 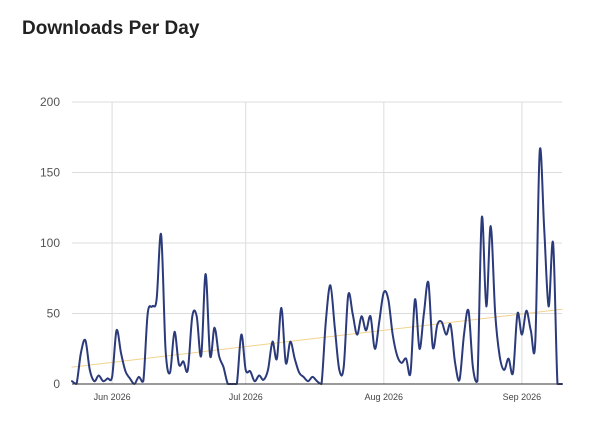 I want to click on x-axis-ticks: Jun 2026 Jul 2026 Aug 2026 Sep 2026, so click(x=318, y=397).